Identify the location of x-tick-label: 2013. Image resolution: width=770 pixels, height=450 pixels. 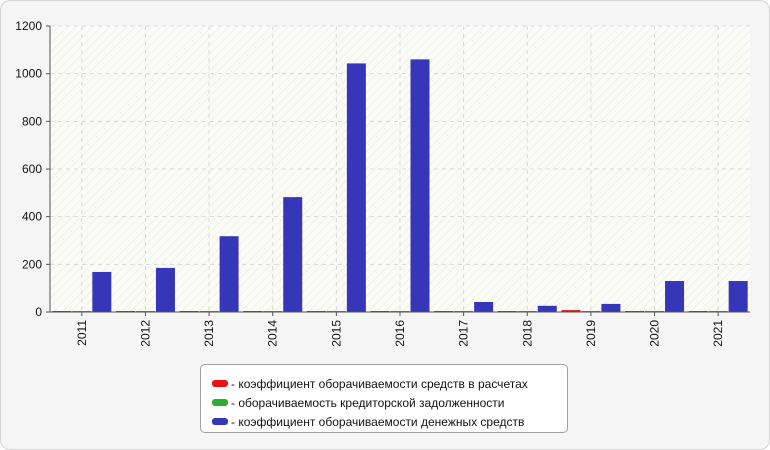
(209, 333).